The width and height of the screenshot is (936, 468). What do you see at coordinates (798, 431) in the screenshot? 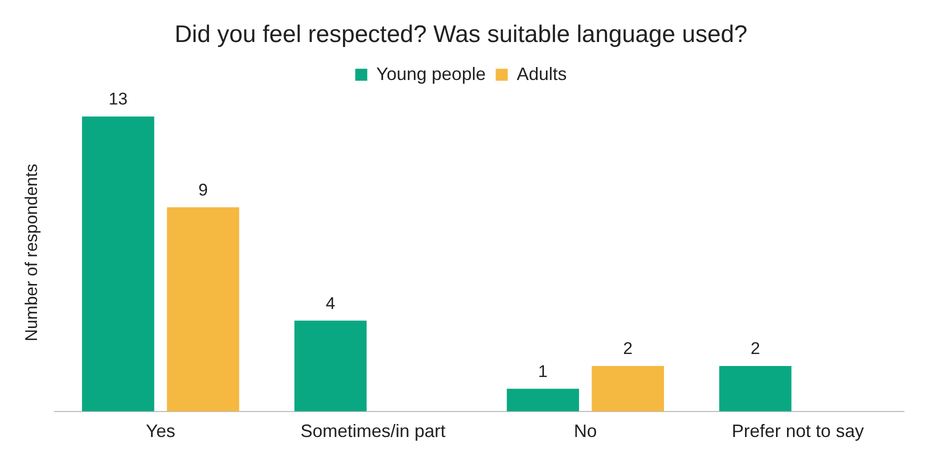
I see `x-tick-label: Prefer not to say` at bounding box center [798, 431].